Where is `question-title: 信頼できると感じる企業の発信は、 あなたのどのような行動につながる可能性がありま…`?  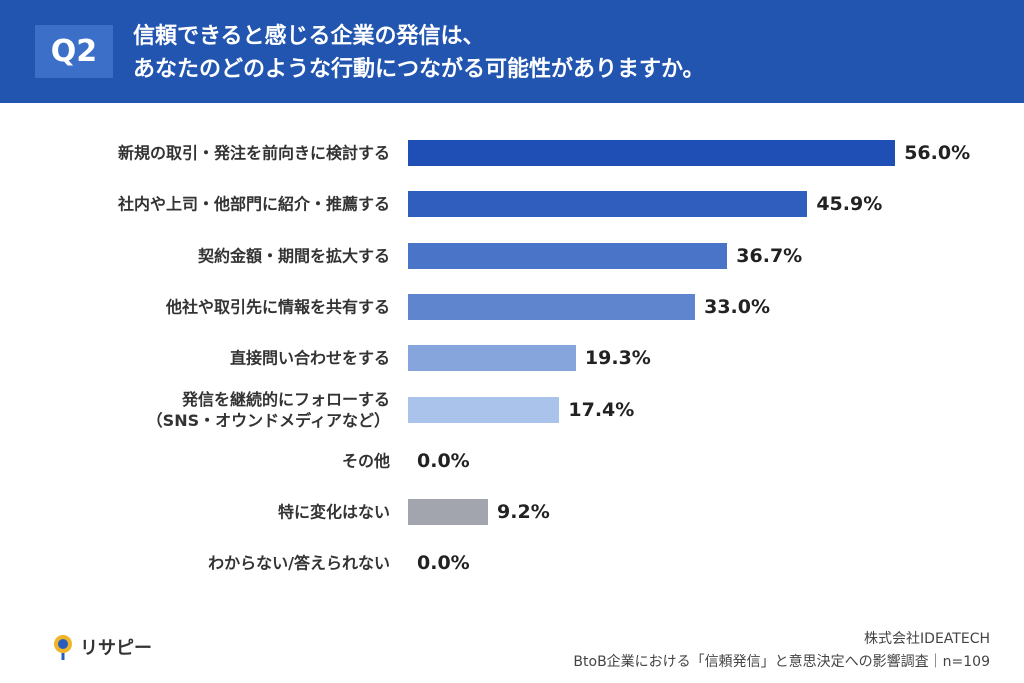 question-title: 信頼できると感じる企業の発信は、 あなたのどのような行動につながる可能性がありま… is located at coordinates (419, 53).